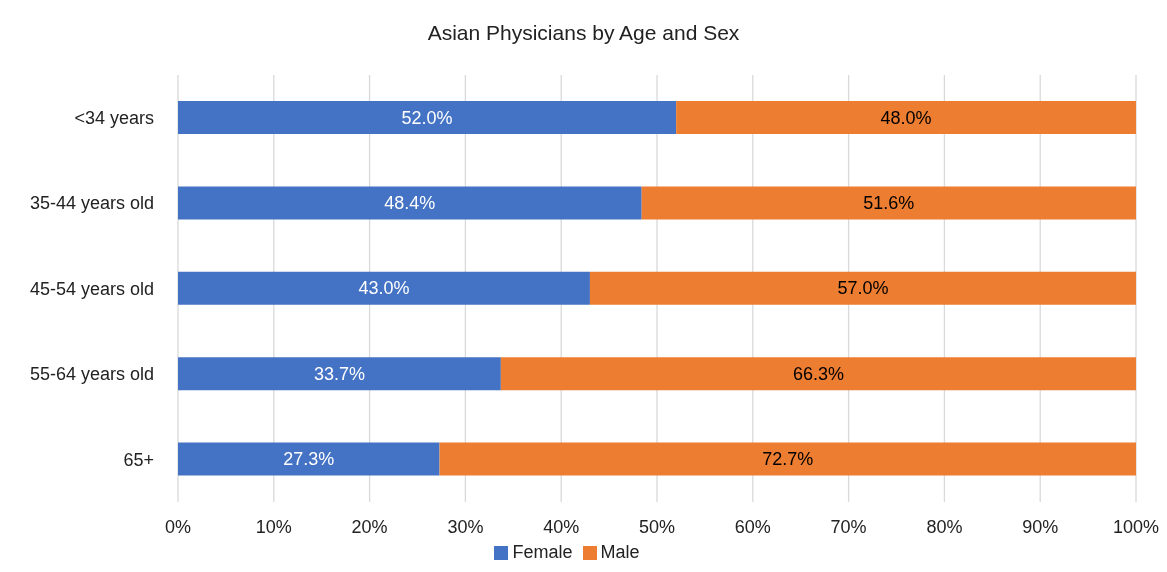  What do you see at coordinates (944, 526) in the screenshot?
I see `x-tick-label: 80%` at bounding box center [944, 526].